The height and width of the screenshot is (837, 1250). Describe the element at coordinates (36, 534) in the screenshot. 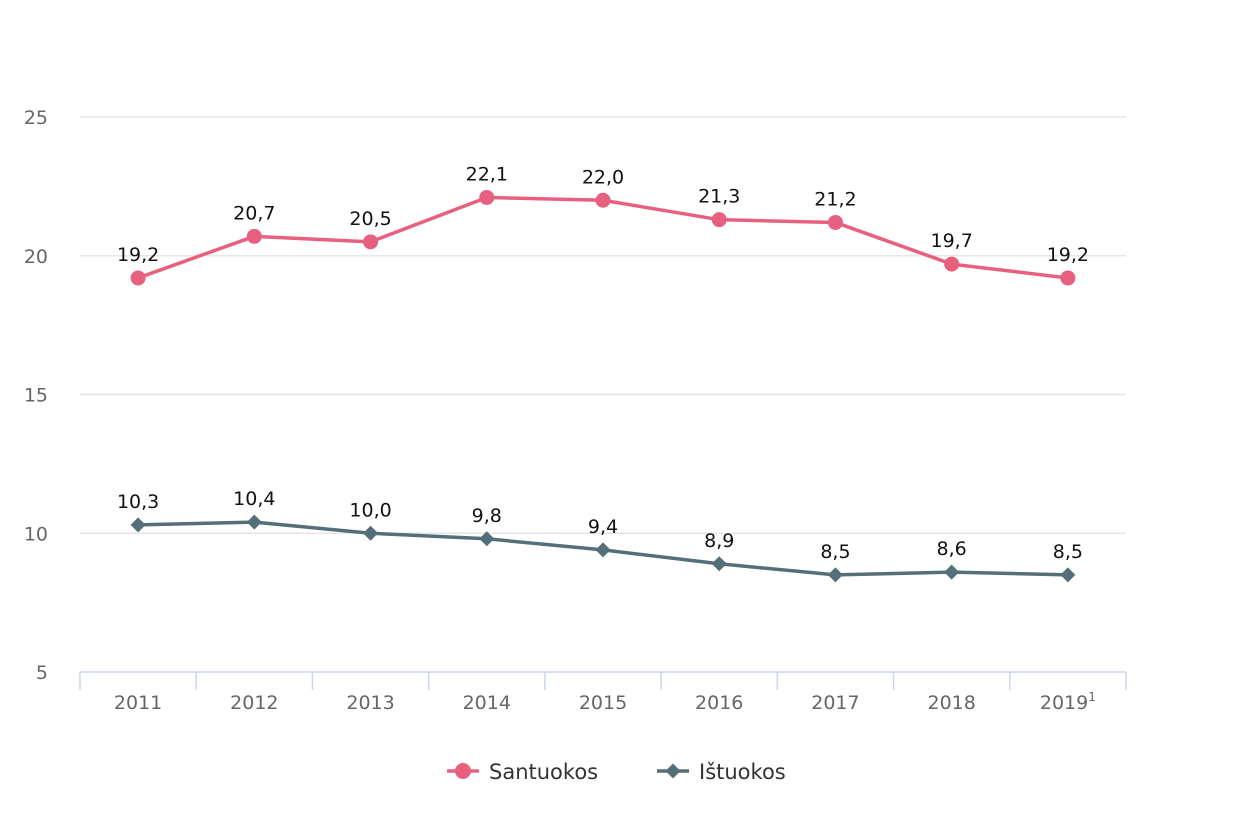

I see `y-tick-label: 10` at that location.